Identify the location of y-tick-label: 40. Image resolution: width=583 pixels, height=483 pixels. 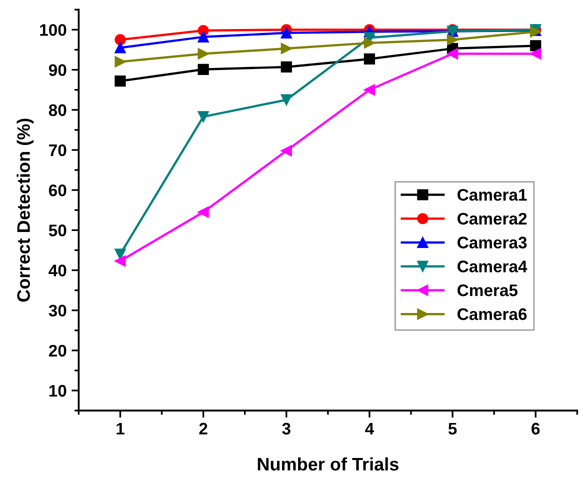
(57, 270).